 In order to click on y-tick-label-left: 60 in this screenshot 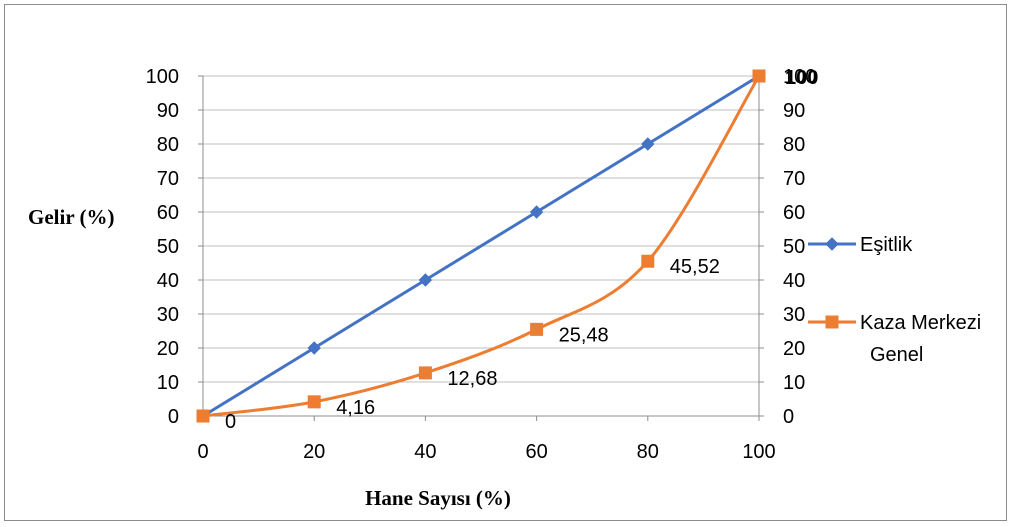, I will do `click(168, 213)`.